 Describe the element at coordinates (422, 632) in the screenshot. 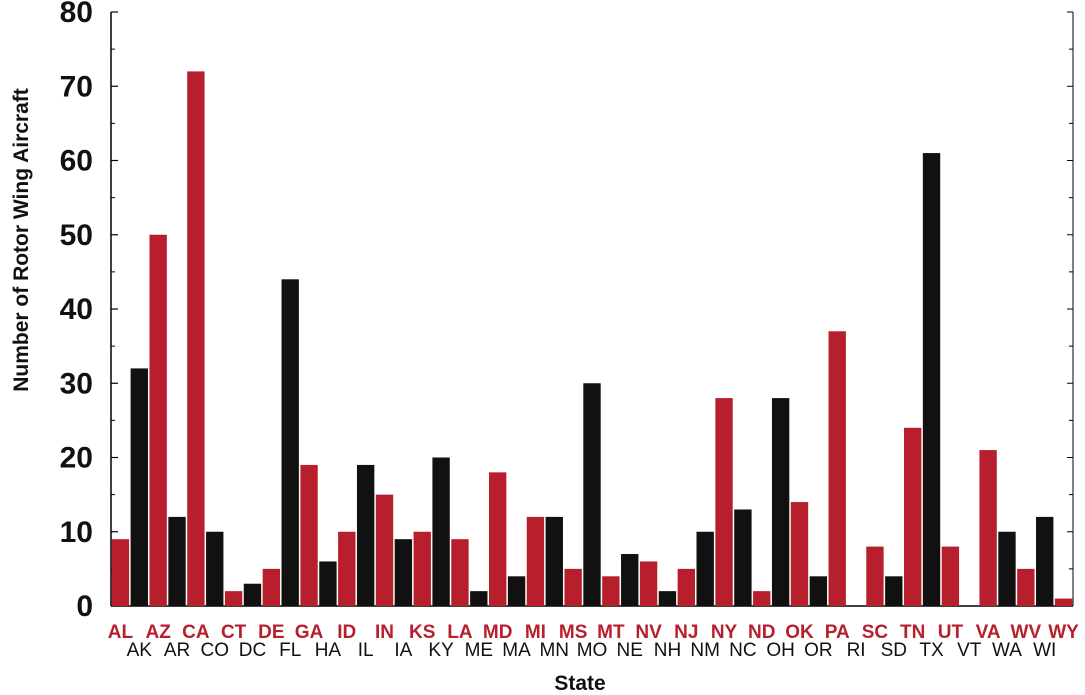

I see `x-tick-label-ks: KS` at that location.